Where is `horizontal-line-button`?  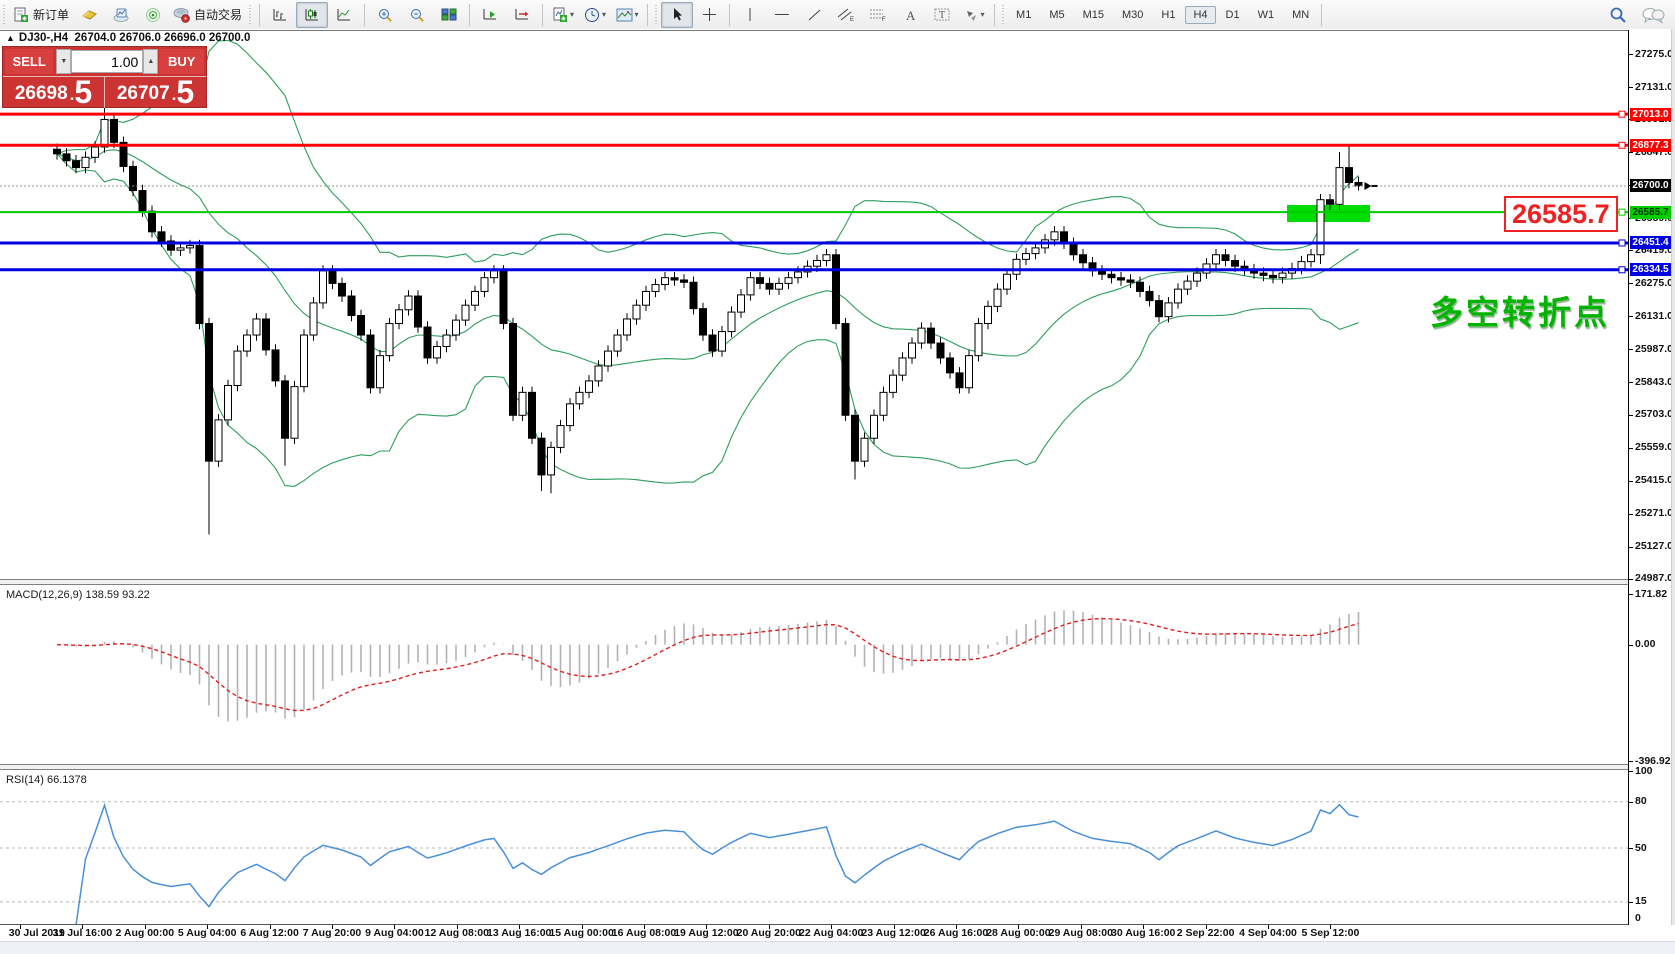 horizontal-line-button is located at coordinates (782, 15).